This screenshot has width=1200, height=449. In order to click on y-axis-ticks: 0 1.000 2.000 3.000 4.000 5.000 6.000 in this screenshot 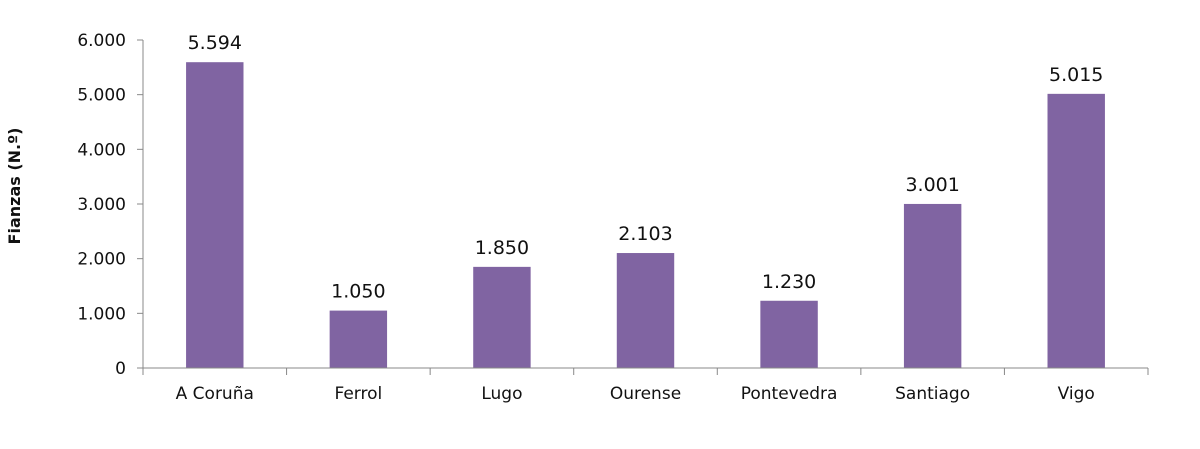, I will do `click(110, 205)`.